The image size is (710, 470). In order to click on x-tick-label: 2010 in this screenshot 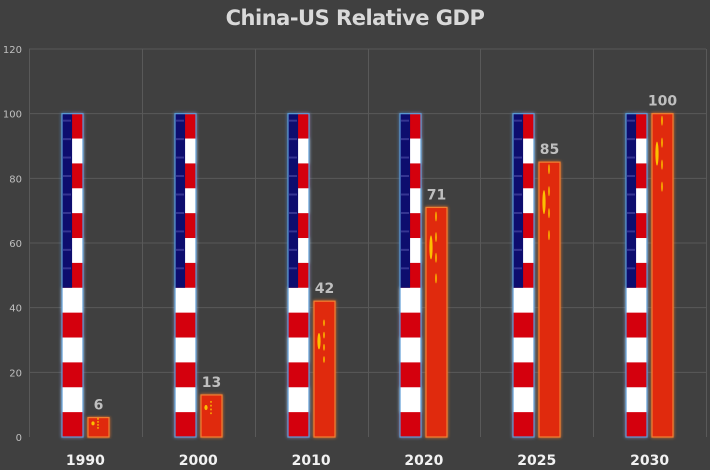, I will do `click(311, 461)`.